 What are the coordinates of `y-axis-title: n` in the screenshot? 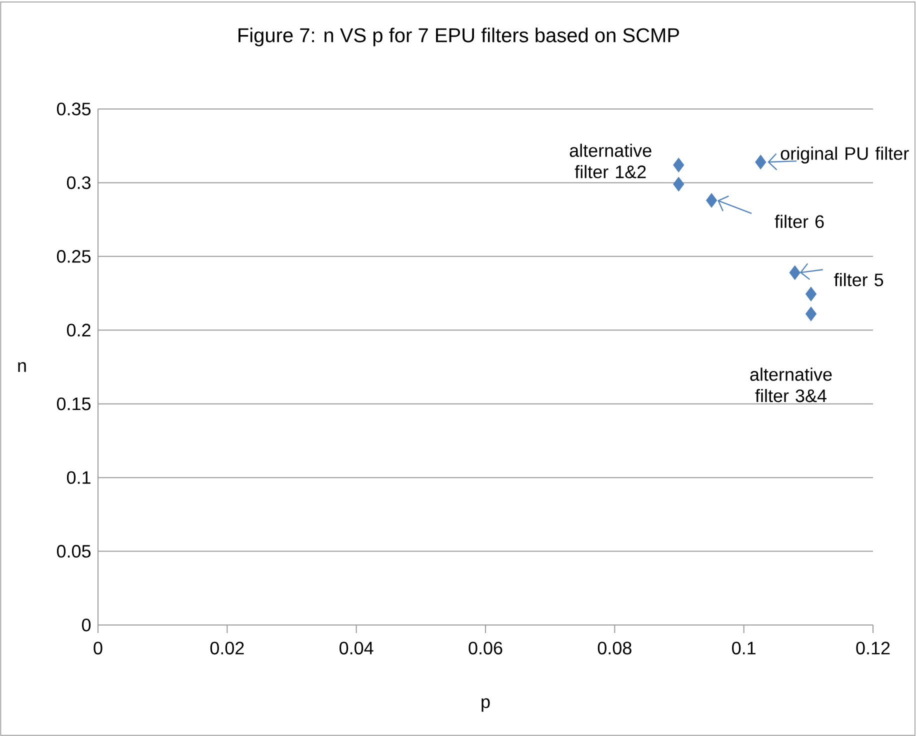 It's located at (22, 367).